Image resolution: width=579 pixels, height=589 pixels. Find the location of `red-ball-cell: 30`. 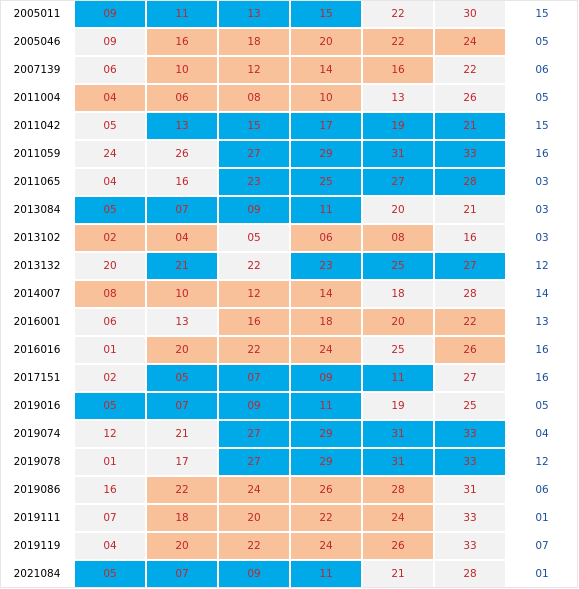

red-ball-cell: 30 is located at coordinates (470, 14).